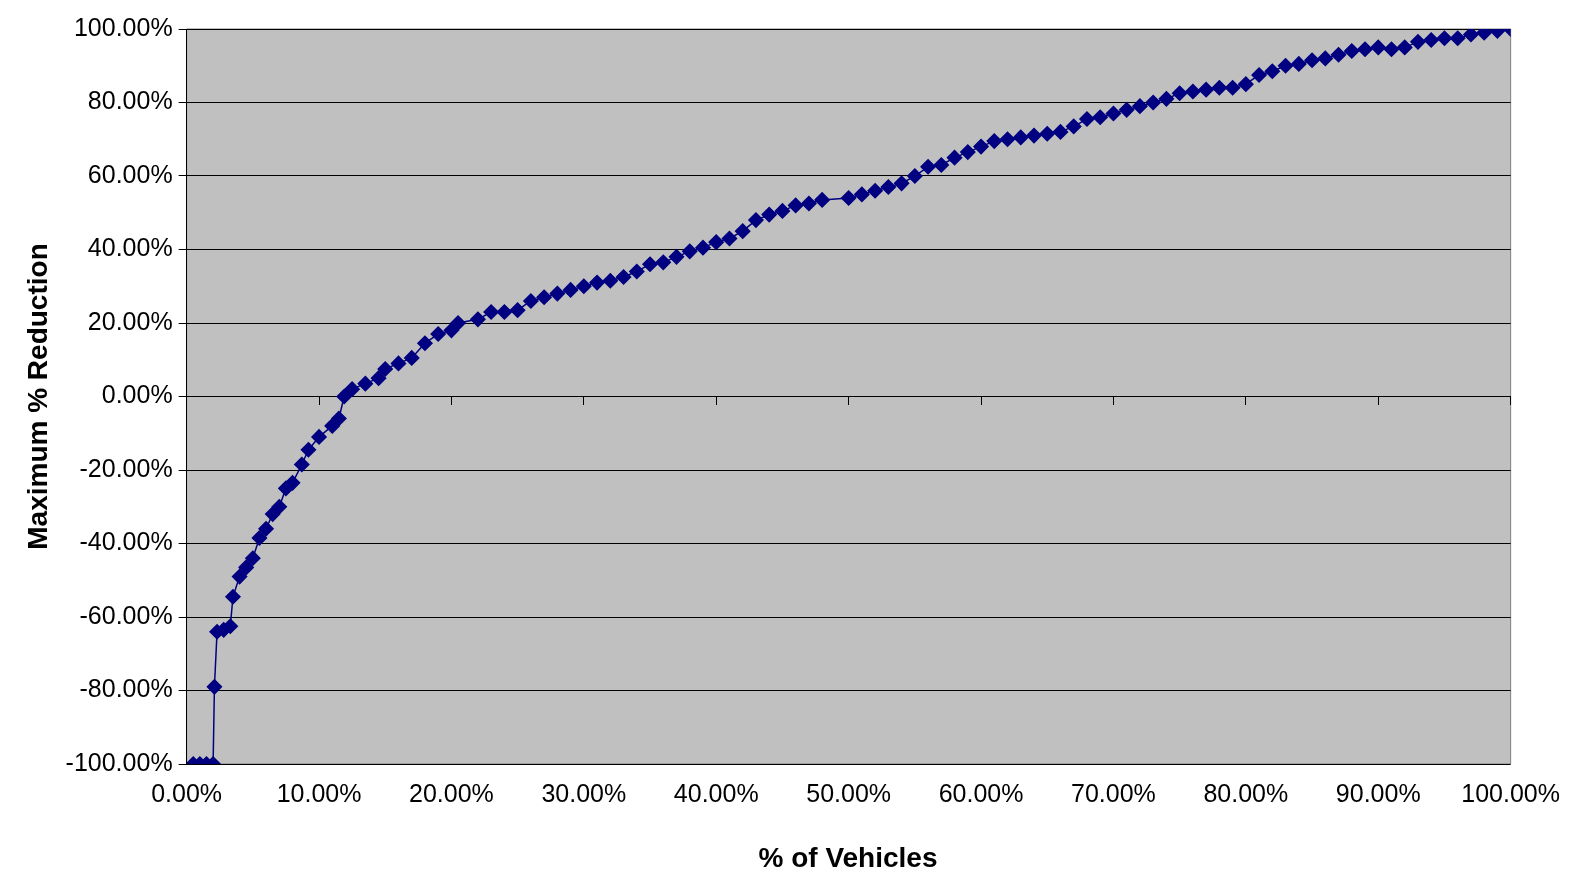  I want to click on y-tick-label: -100.00%, so click(119, 761).